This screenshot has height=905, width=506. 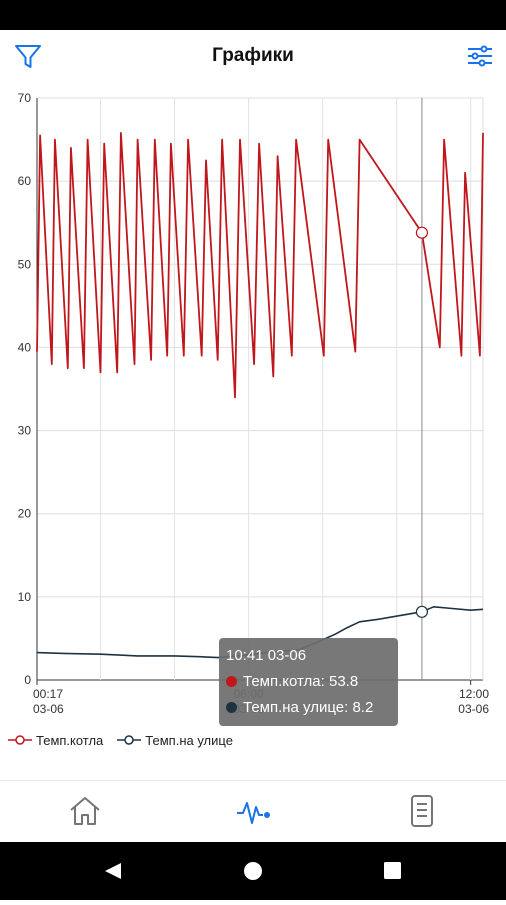 I want to click on legend-swatch-boiler, so click(x=20, y=740).